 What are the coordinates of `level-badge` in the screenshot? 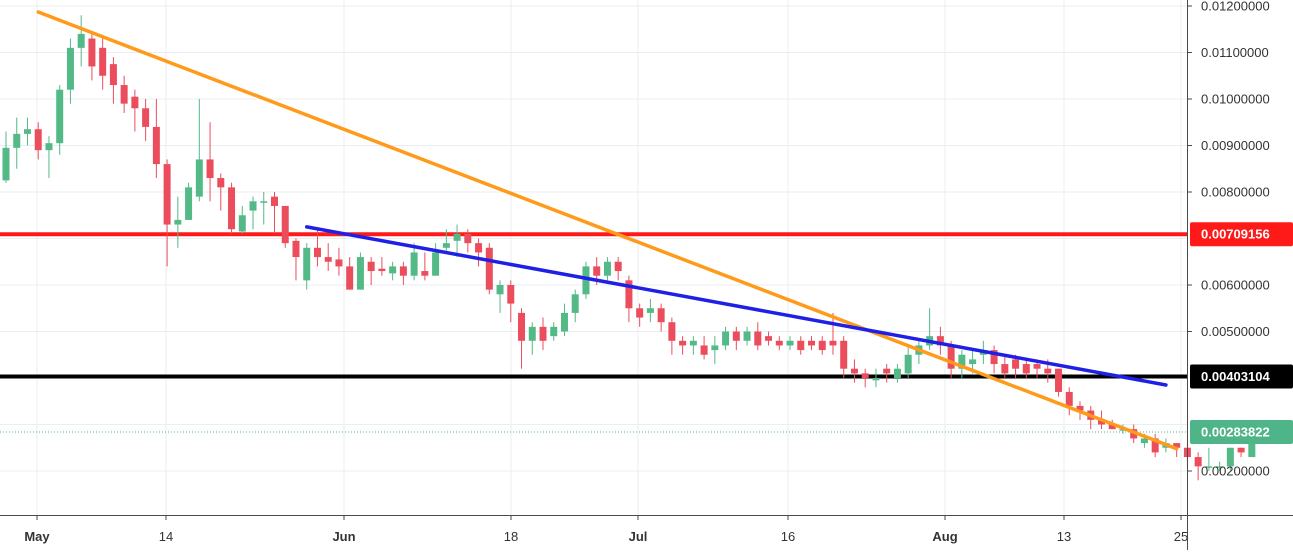 It's located at (1241, 432).